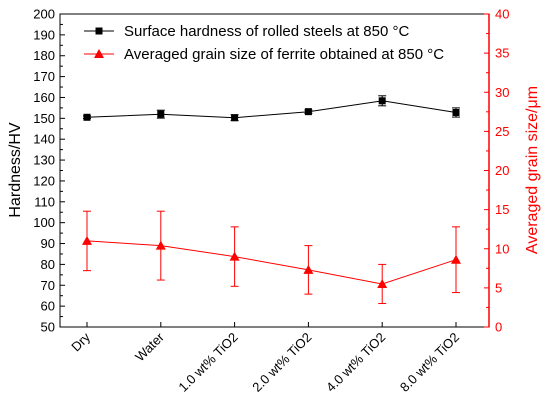  I want to click on right-tick-label: 20, so click(502, 170).